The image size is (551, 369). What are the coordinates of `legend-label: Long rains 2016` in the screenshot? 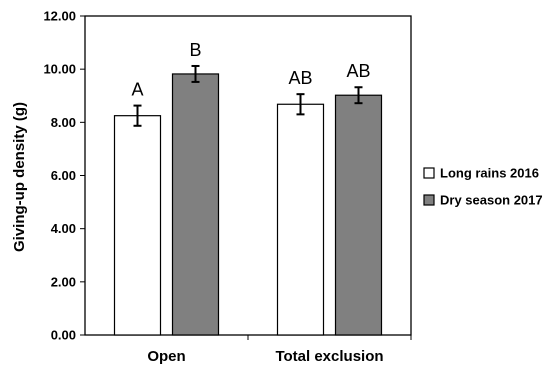 It's located at (489, 173).